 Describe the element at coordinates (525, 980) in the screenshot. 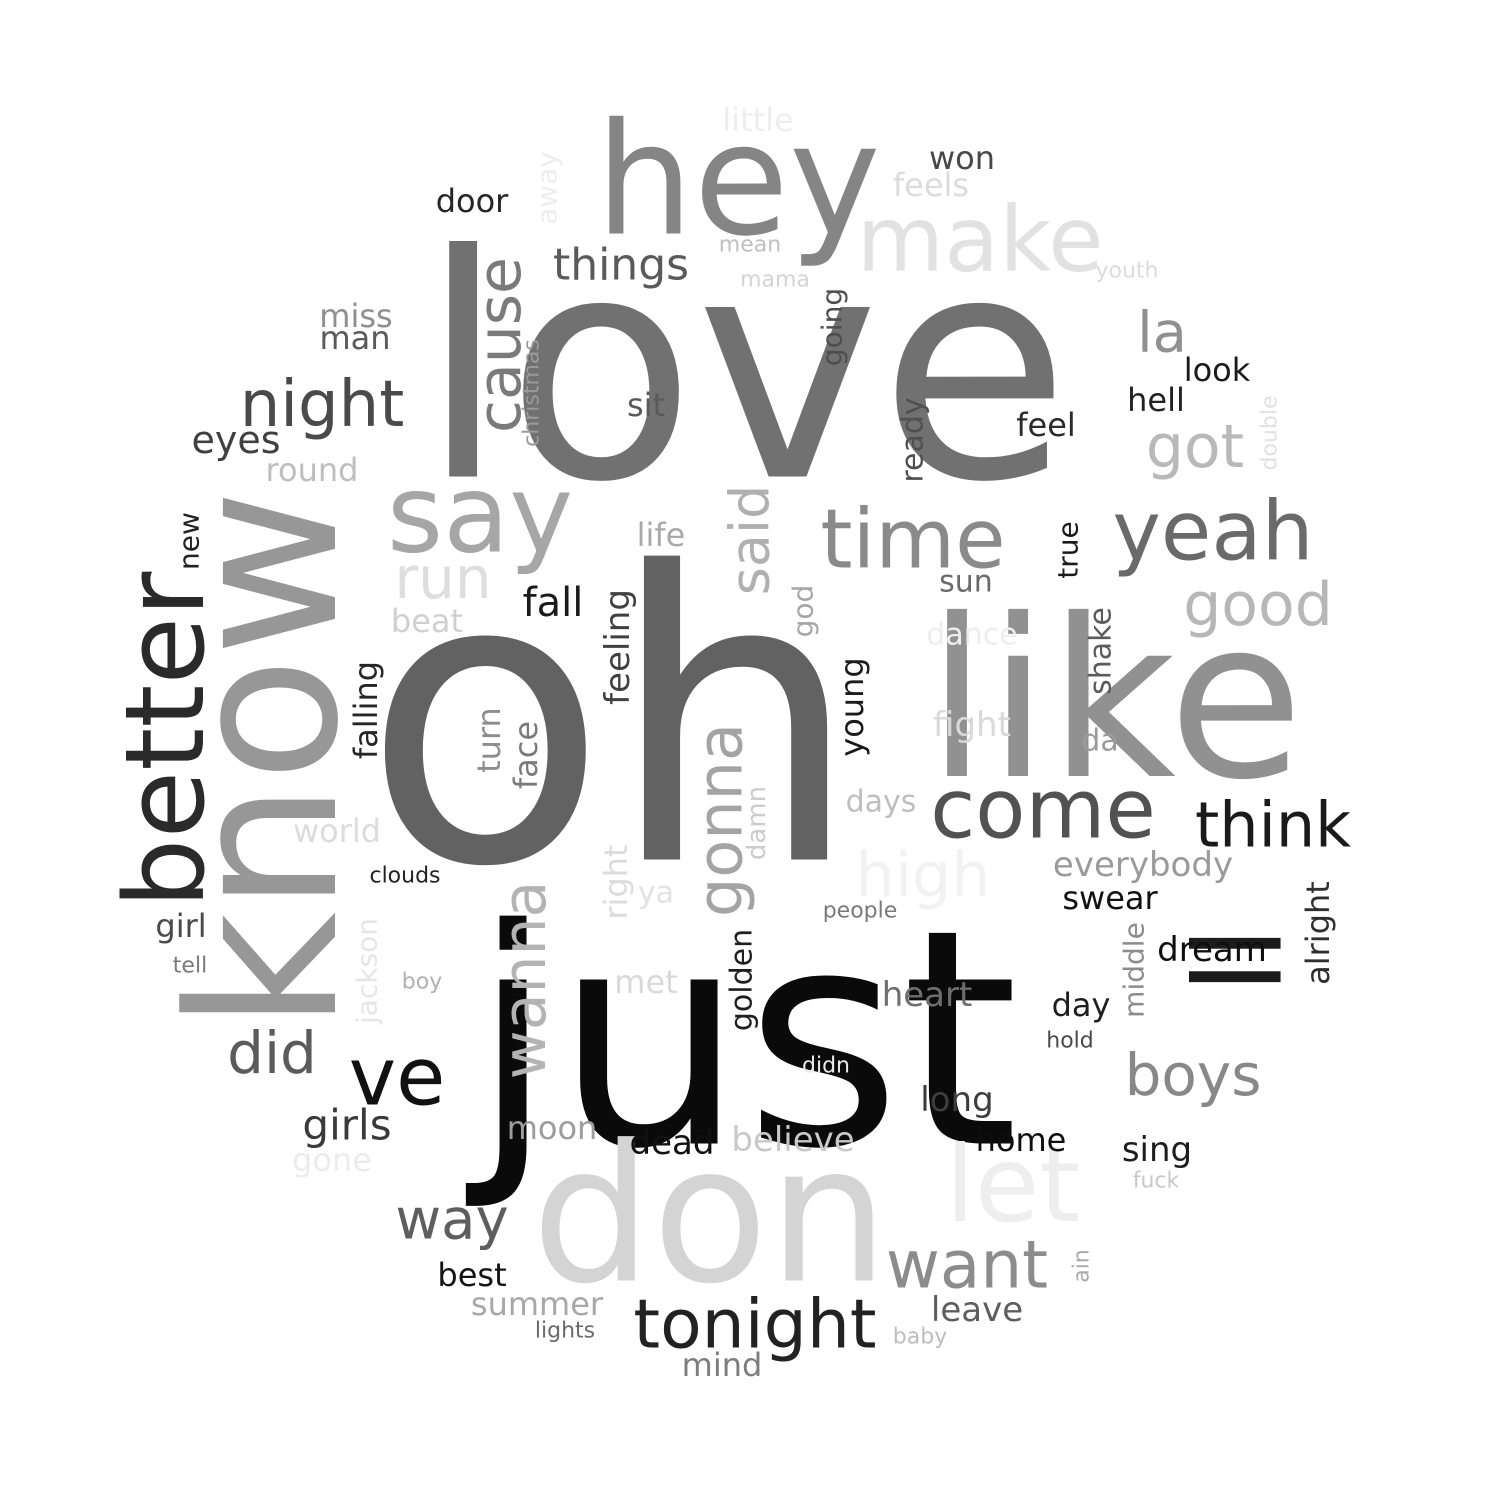

I see `word-wanna: wanna` at that location.